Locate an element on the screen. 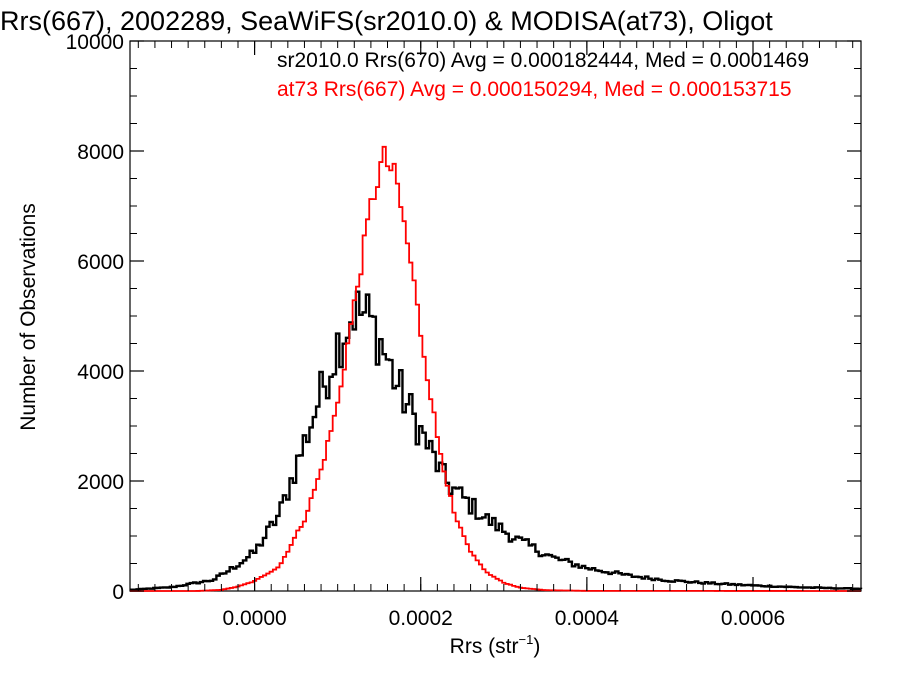  x-axis-label-close: ) is located at coordinates (536, 646).